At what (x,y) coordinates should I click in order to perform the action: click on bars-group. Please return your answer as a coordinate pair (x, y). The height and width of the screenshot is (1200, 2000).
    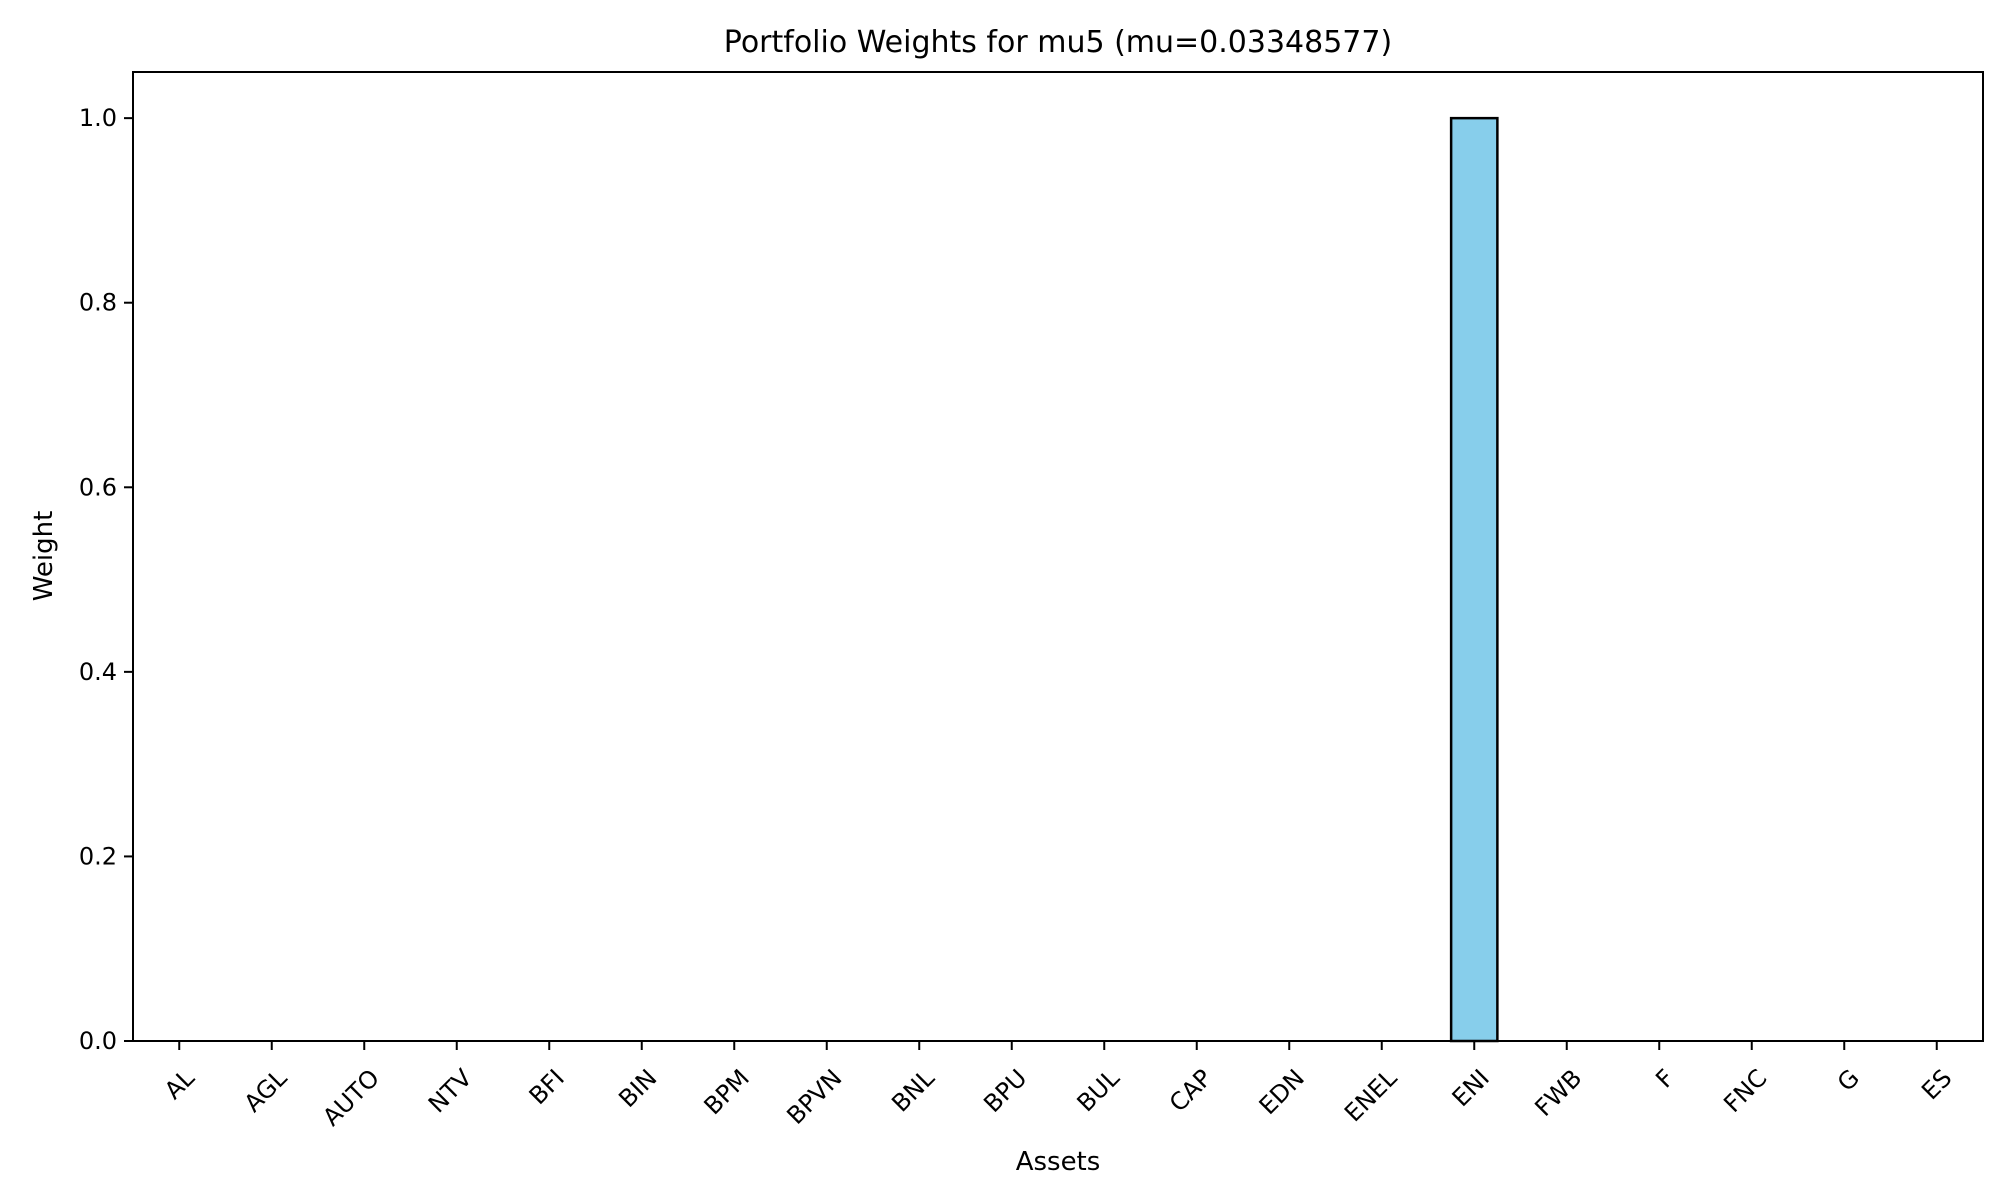
    Looking at the image, I should click on (1474, 579).